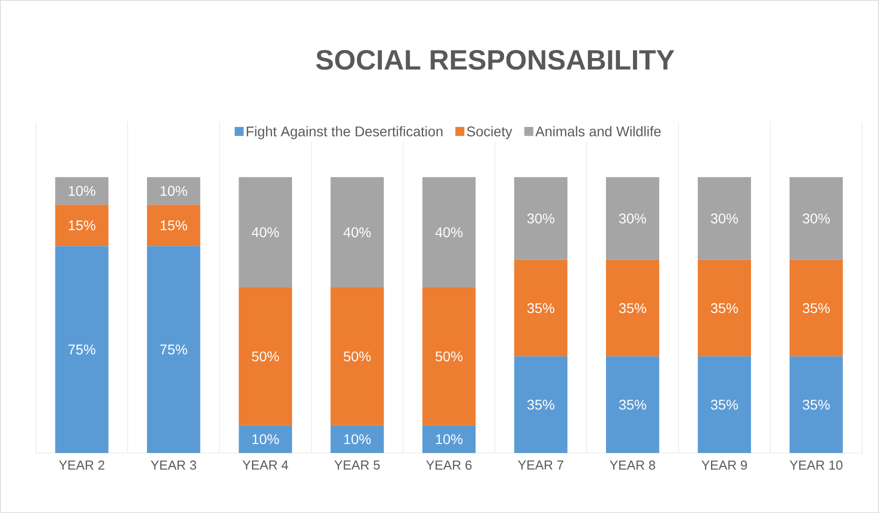  What do you see at coordinates (816, 465) in the screenshot?
I see `x-tick-label: YEAR 10` at bounding box center [816, 465].